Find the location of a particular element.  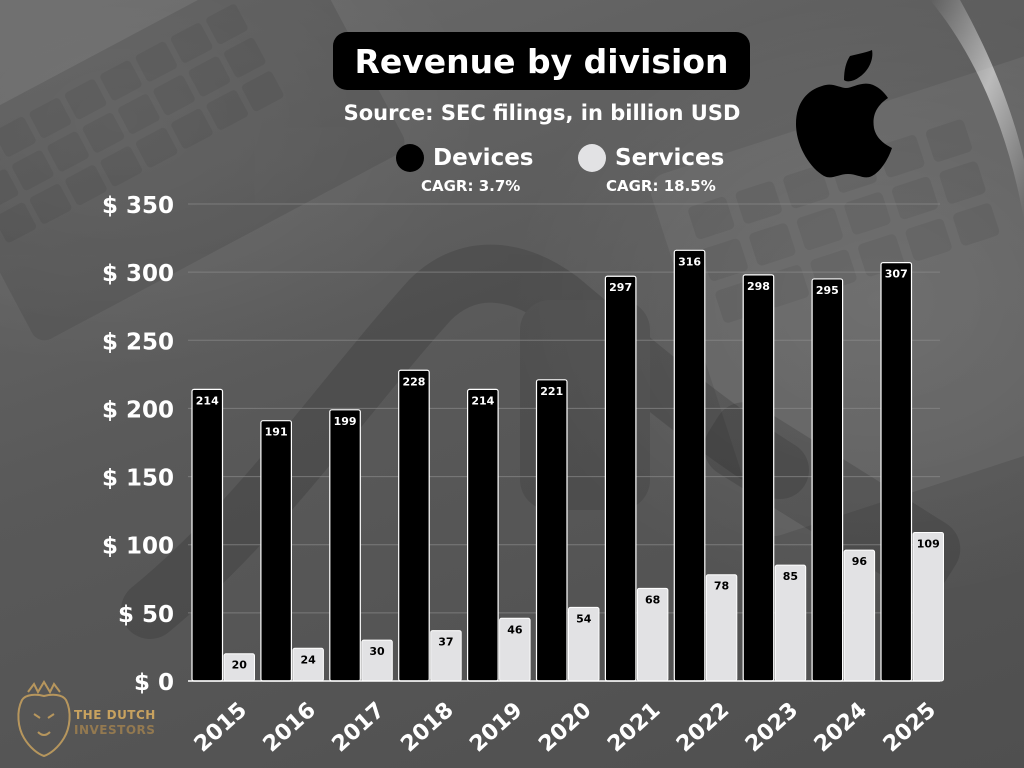

watermark-line-1: THE DUTCH is located at coordinates (115, 715).